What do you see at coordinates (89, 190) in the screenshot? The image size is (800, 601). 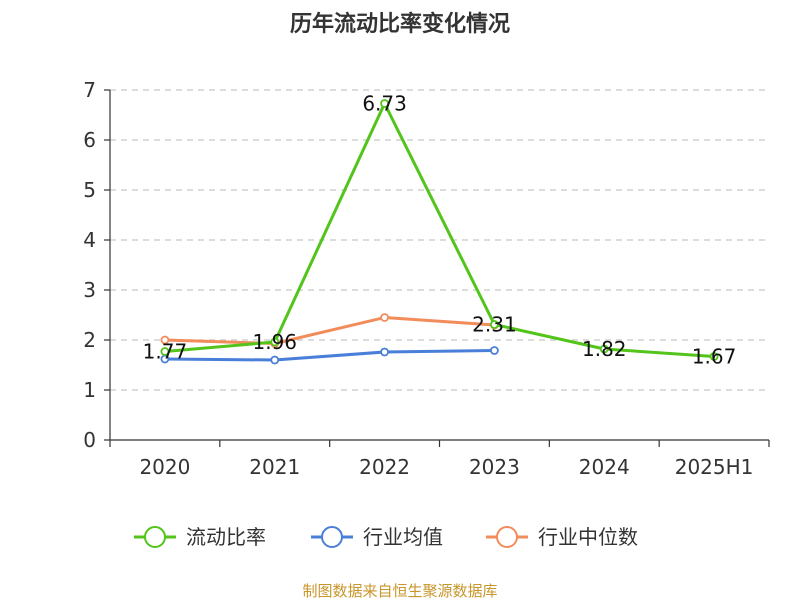 I see `y-tick-label: 5` at bounding box center [89, 190].